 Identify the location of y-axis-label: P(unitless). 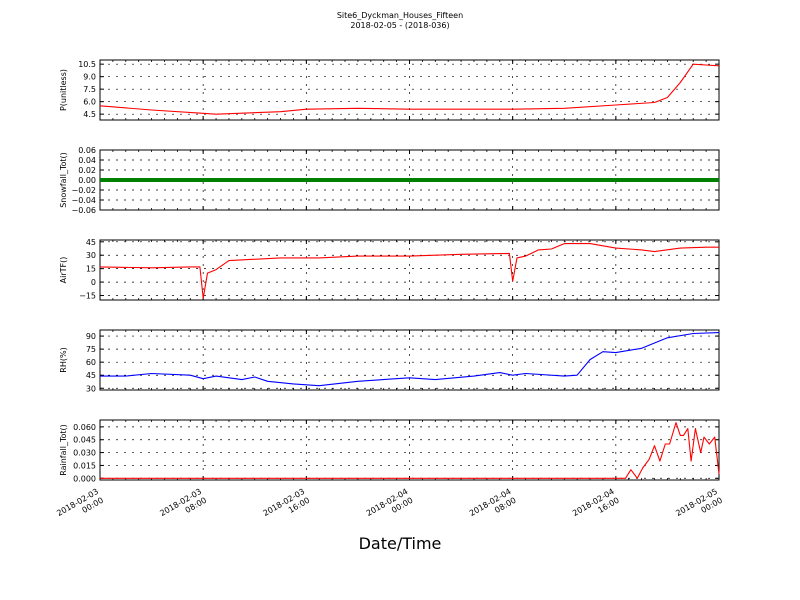
(63, 90).